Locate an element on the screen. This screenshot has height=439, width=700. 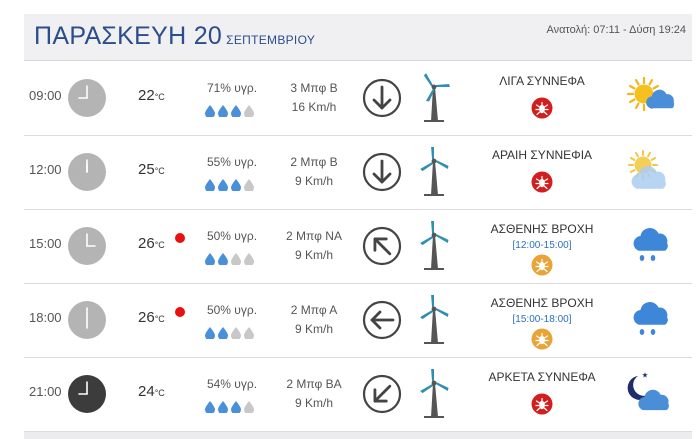
wind-info: 2 Μπφ Β 9 Km/h is located at coordinates (314, 172).